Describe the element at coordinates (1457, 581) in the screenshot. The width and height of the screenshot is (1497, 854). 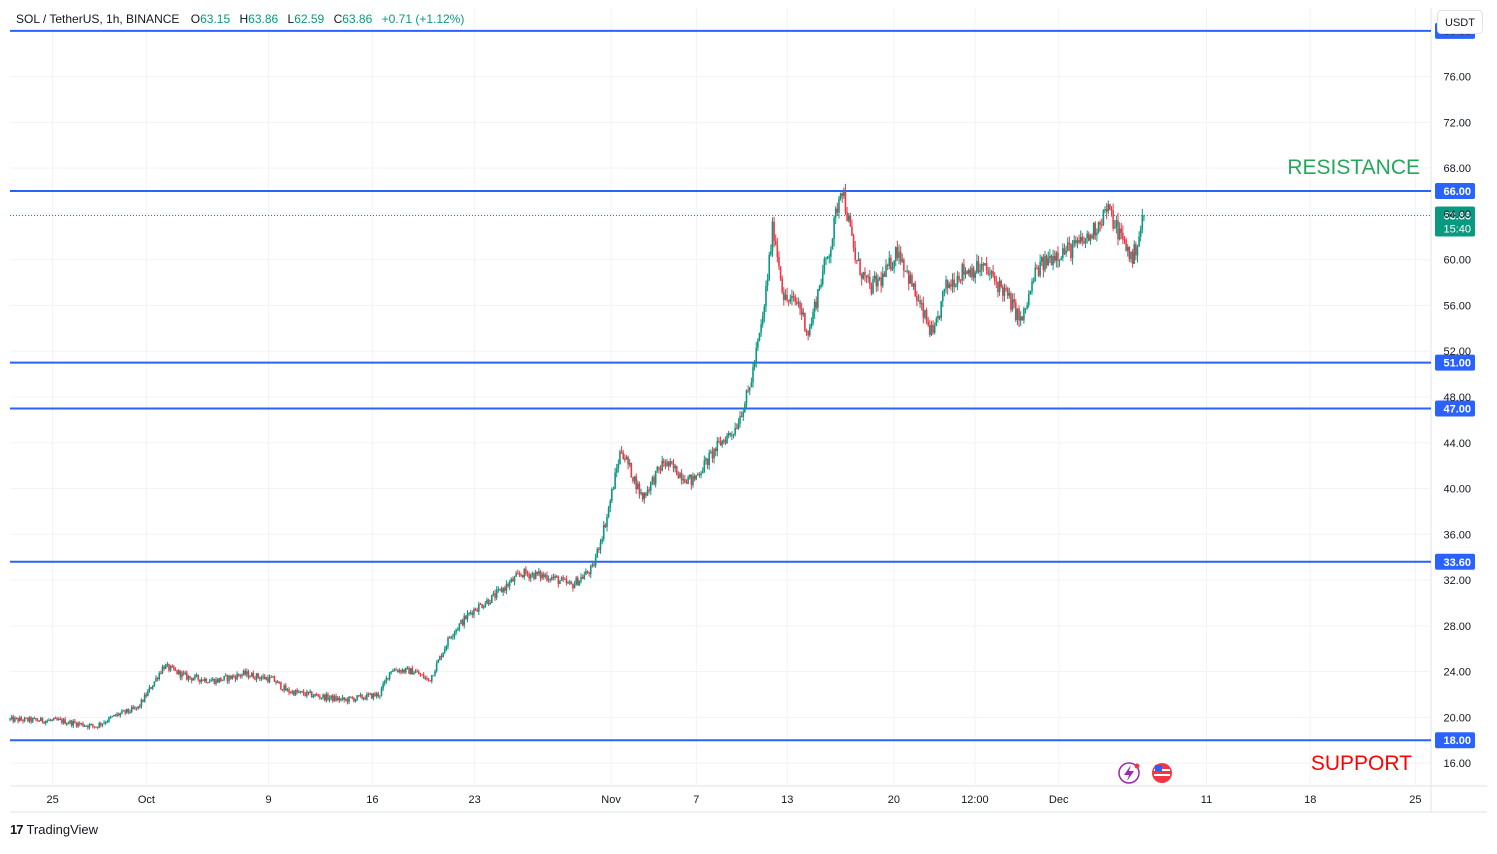
I see `price-tick-label: 32.00` at that location.